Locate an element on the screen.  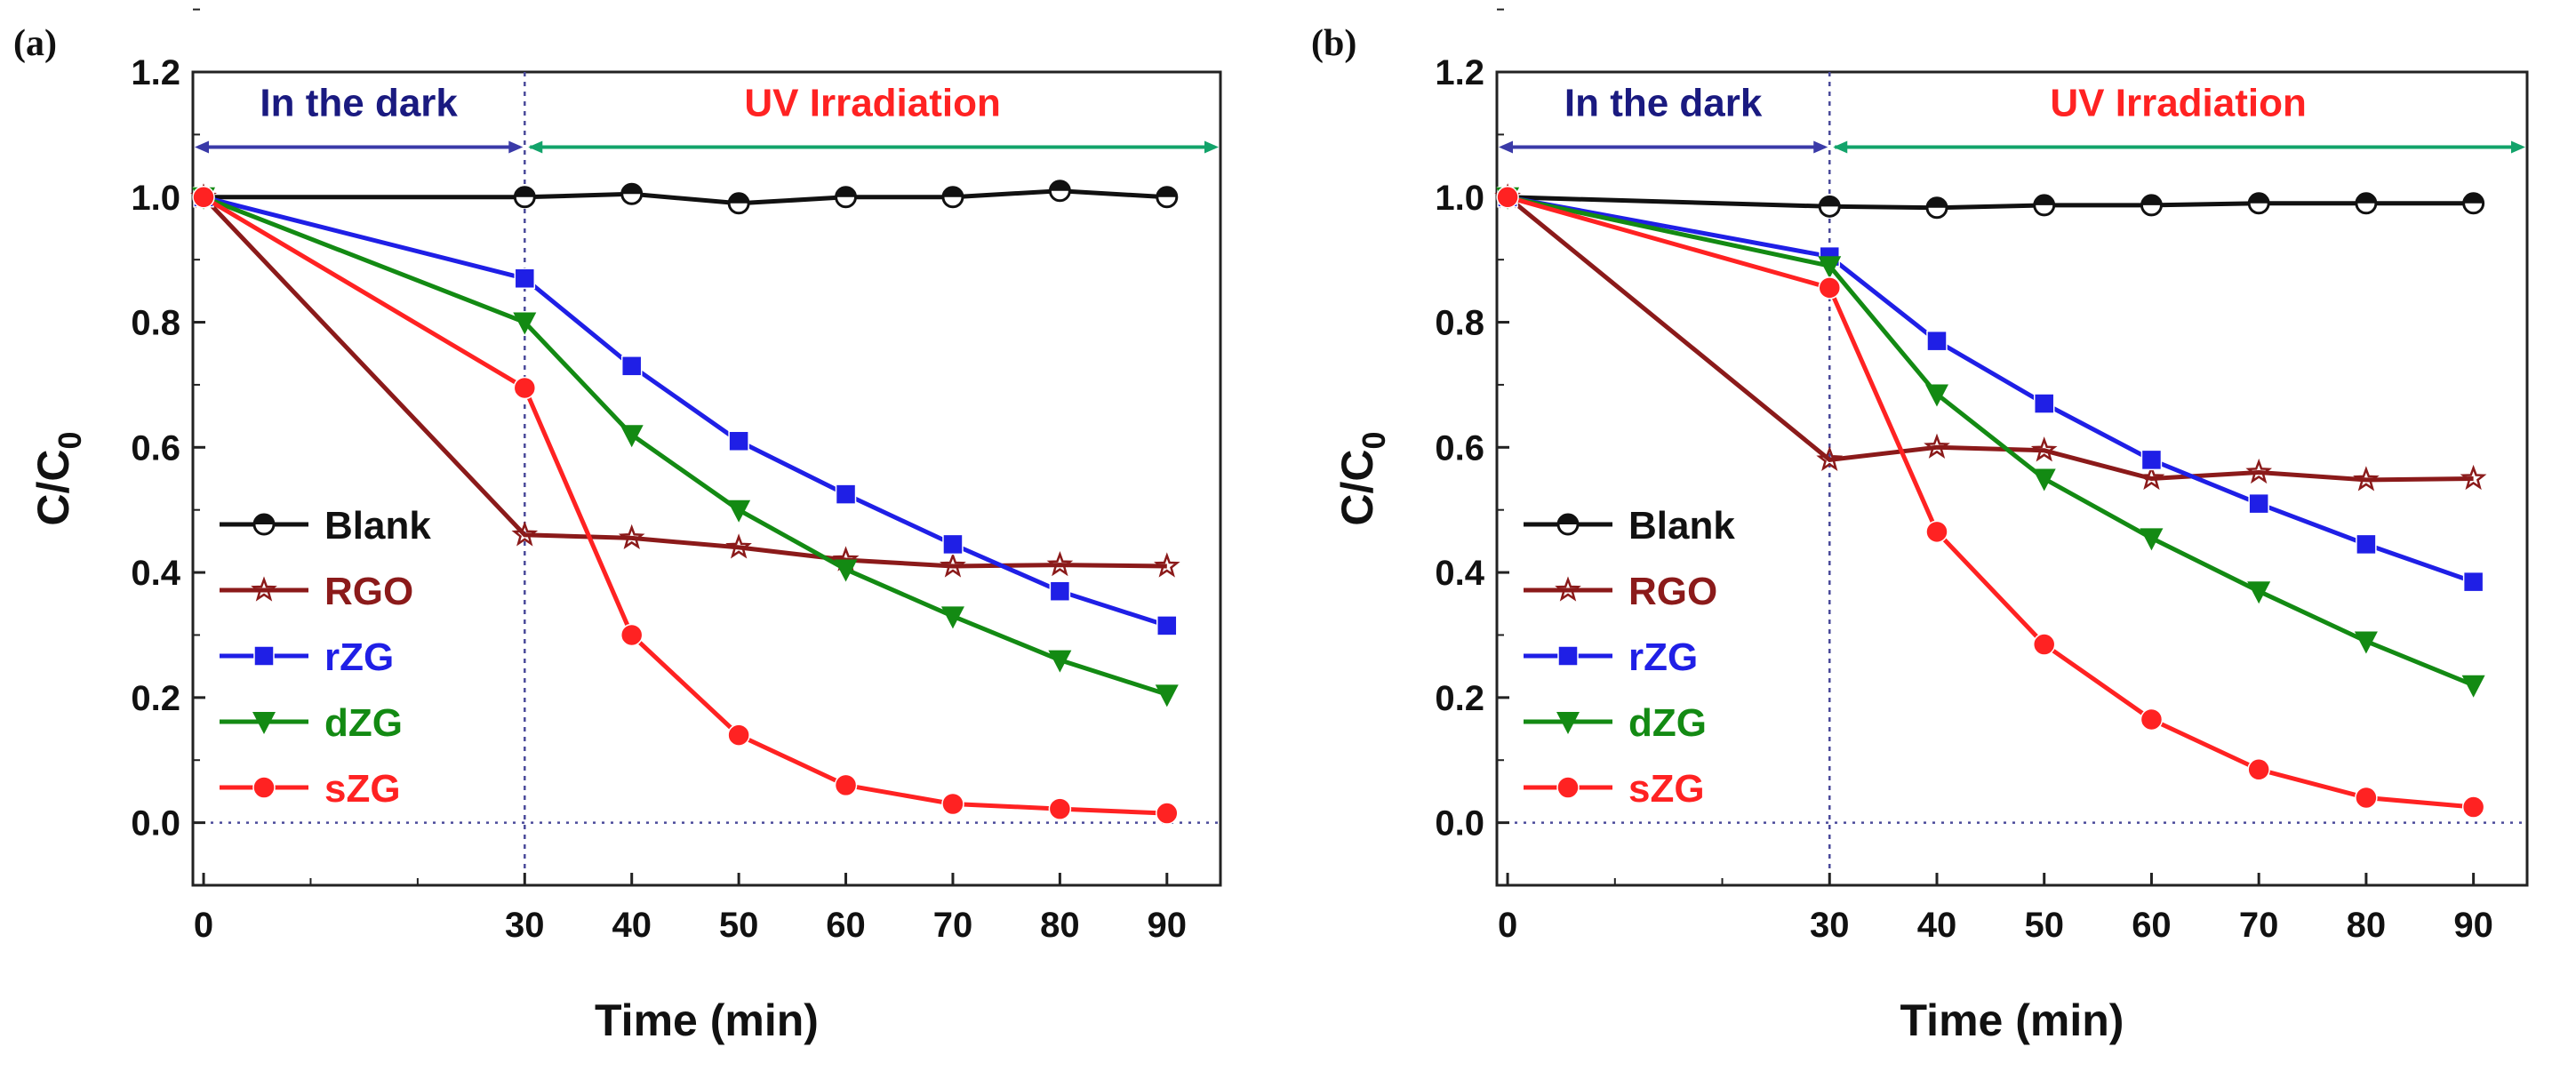
legend-item-szg: sZG is located at coordinates (310, 789).